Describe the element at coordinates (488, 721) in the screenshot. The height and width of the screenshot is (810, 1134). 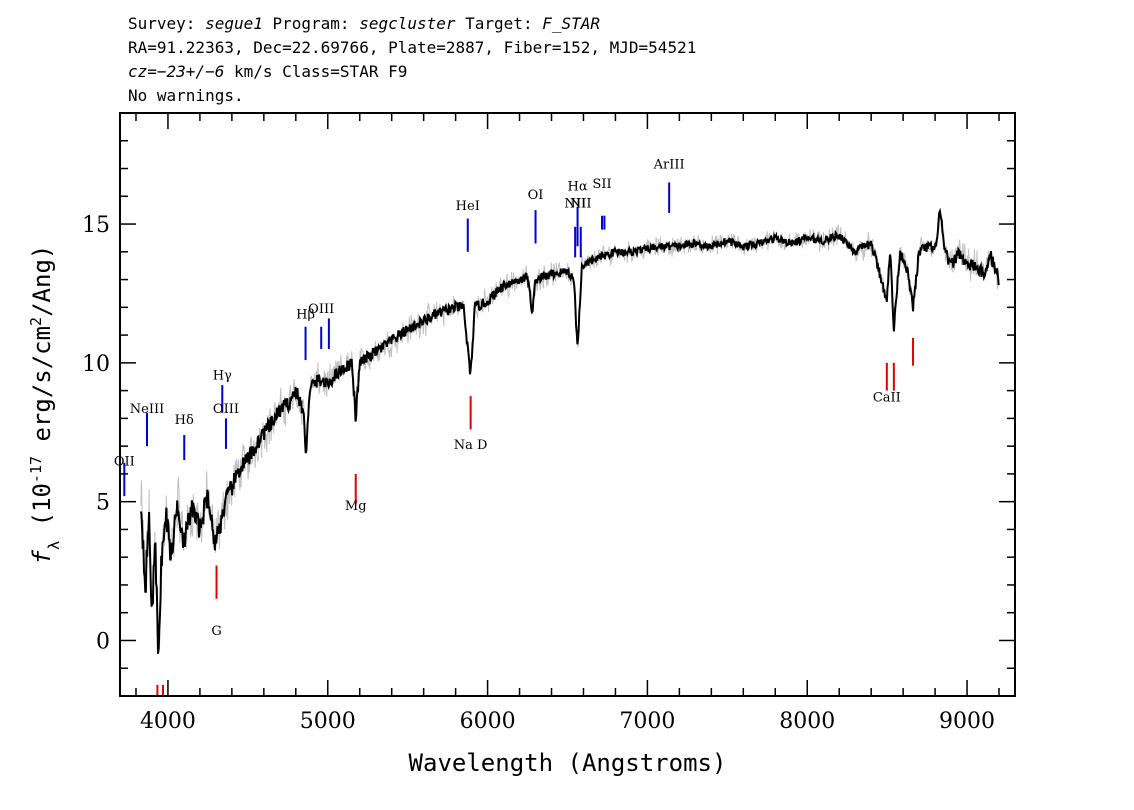
I see `x-tick-label: 6000` at that location.